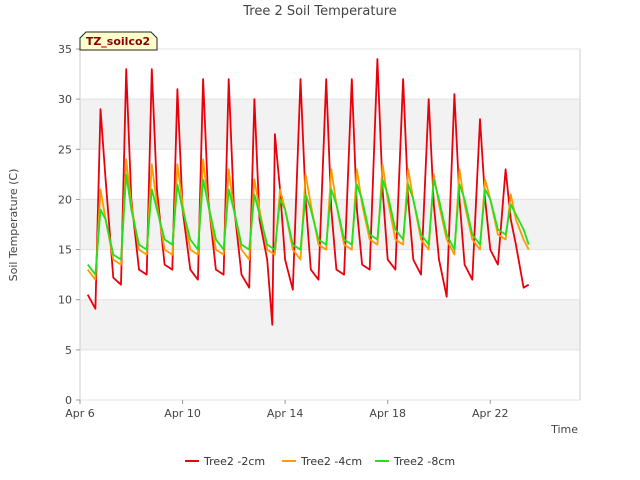 This screenshot has width=640, height=480. Describe the element at coordinates (65, 199) in the screenshot. I see `y-tick-label: 20` at that location.